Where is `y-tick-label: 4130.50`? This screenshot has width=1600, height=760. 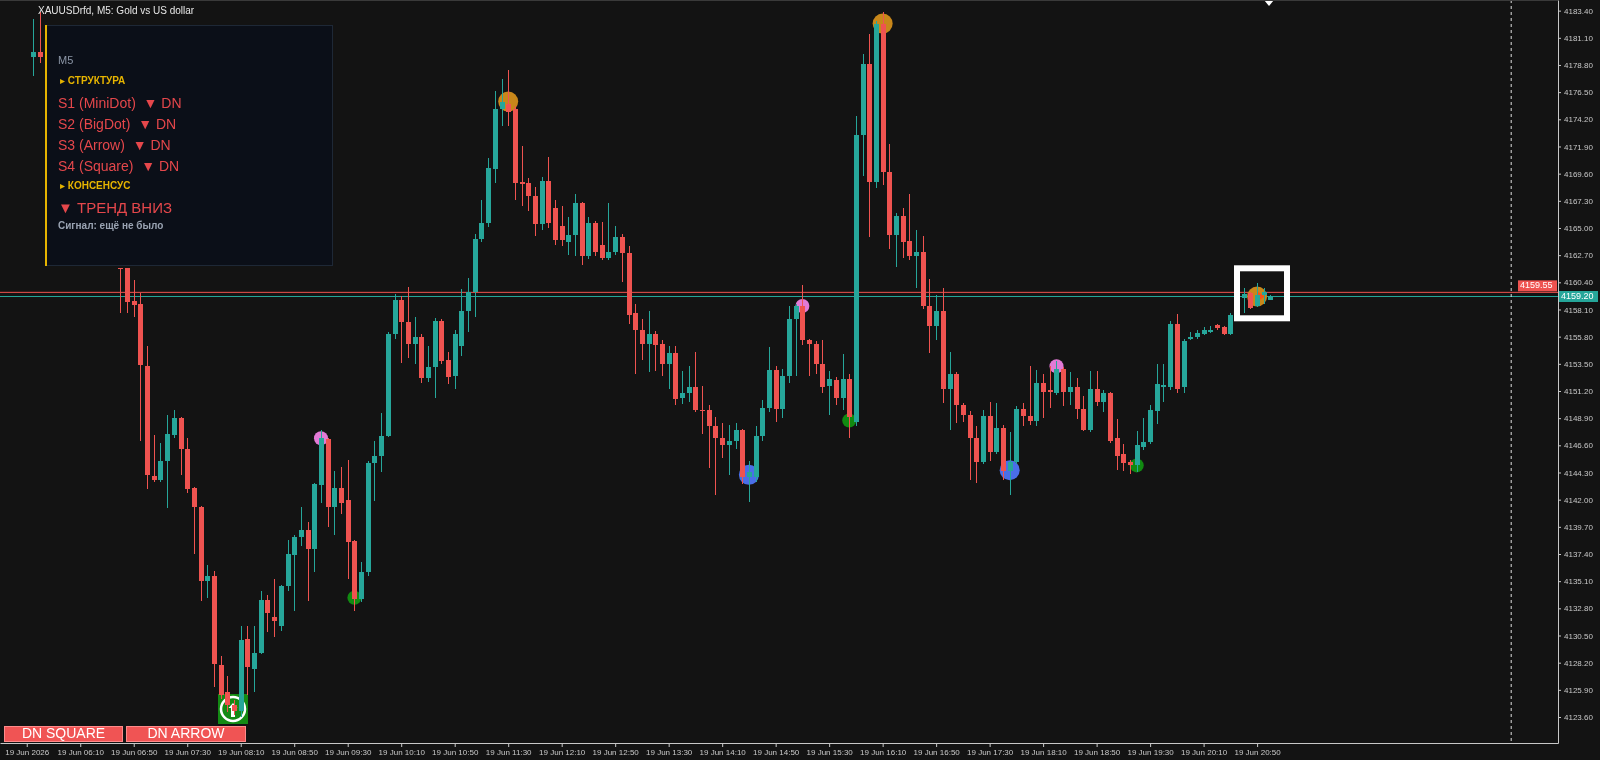
y-tick-label: 4130.50 is located at coordinates (1579, 636).